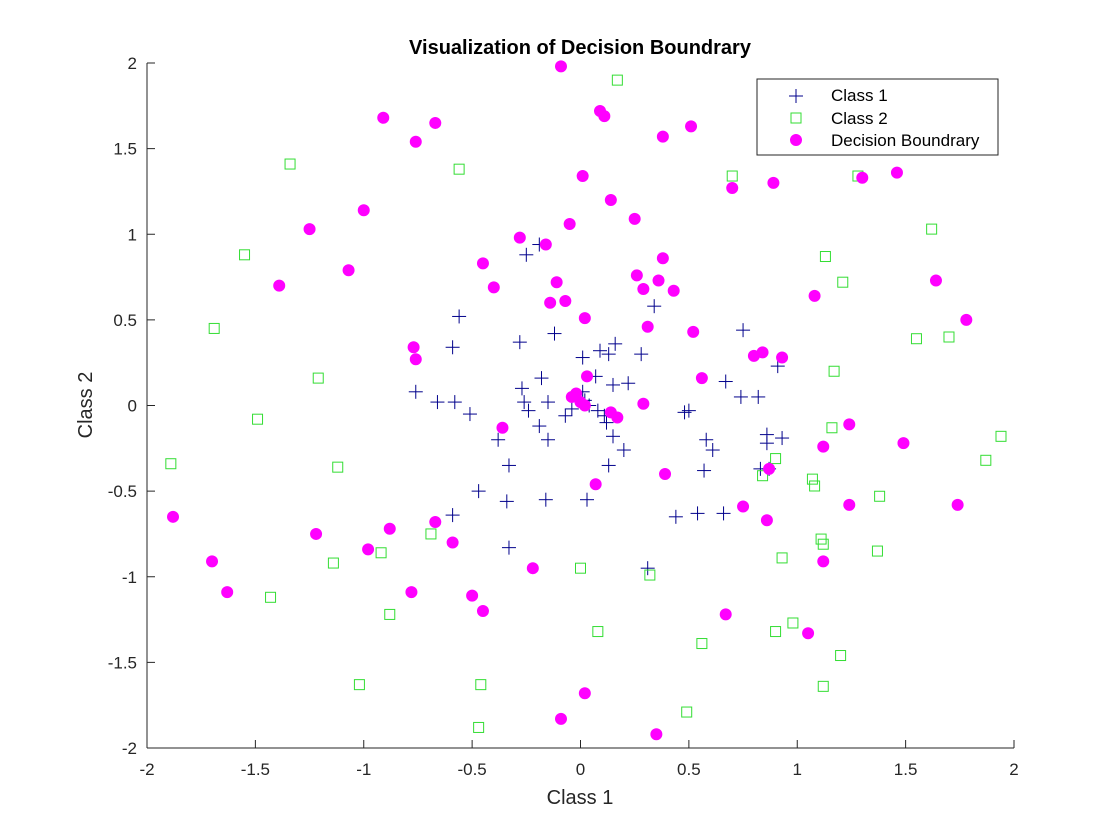  Describe the element at coordinates (132, 63) in the screenshot. I see `y-tick-label: 2` at that location.